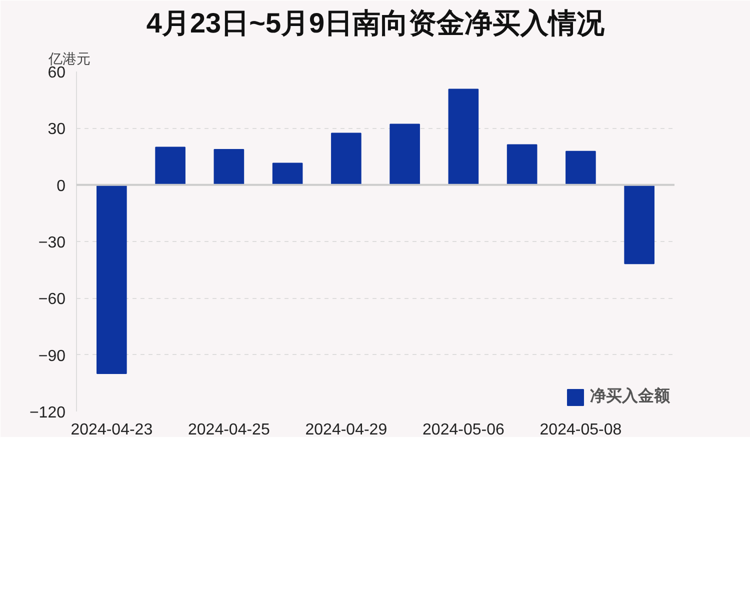 The width and height of the screenshot is (750, 593). I want to click on y-tick-label: −90, so click(52, 356).